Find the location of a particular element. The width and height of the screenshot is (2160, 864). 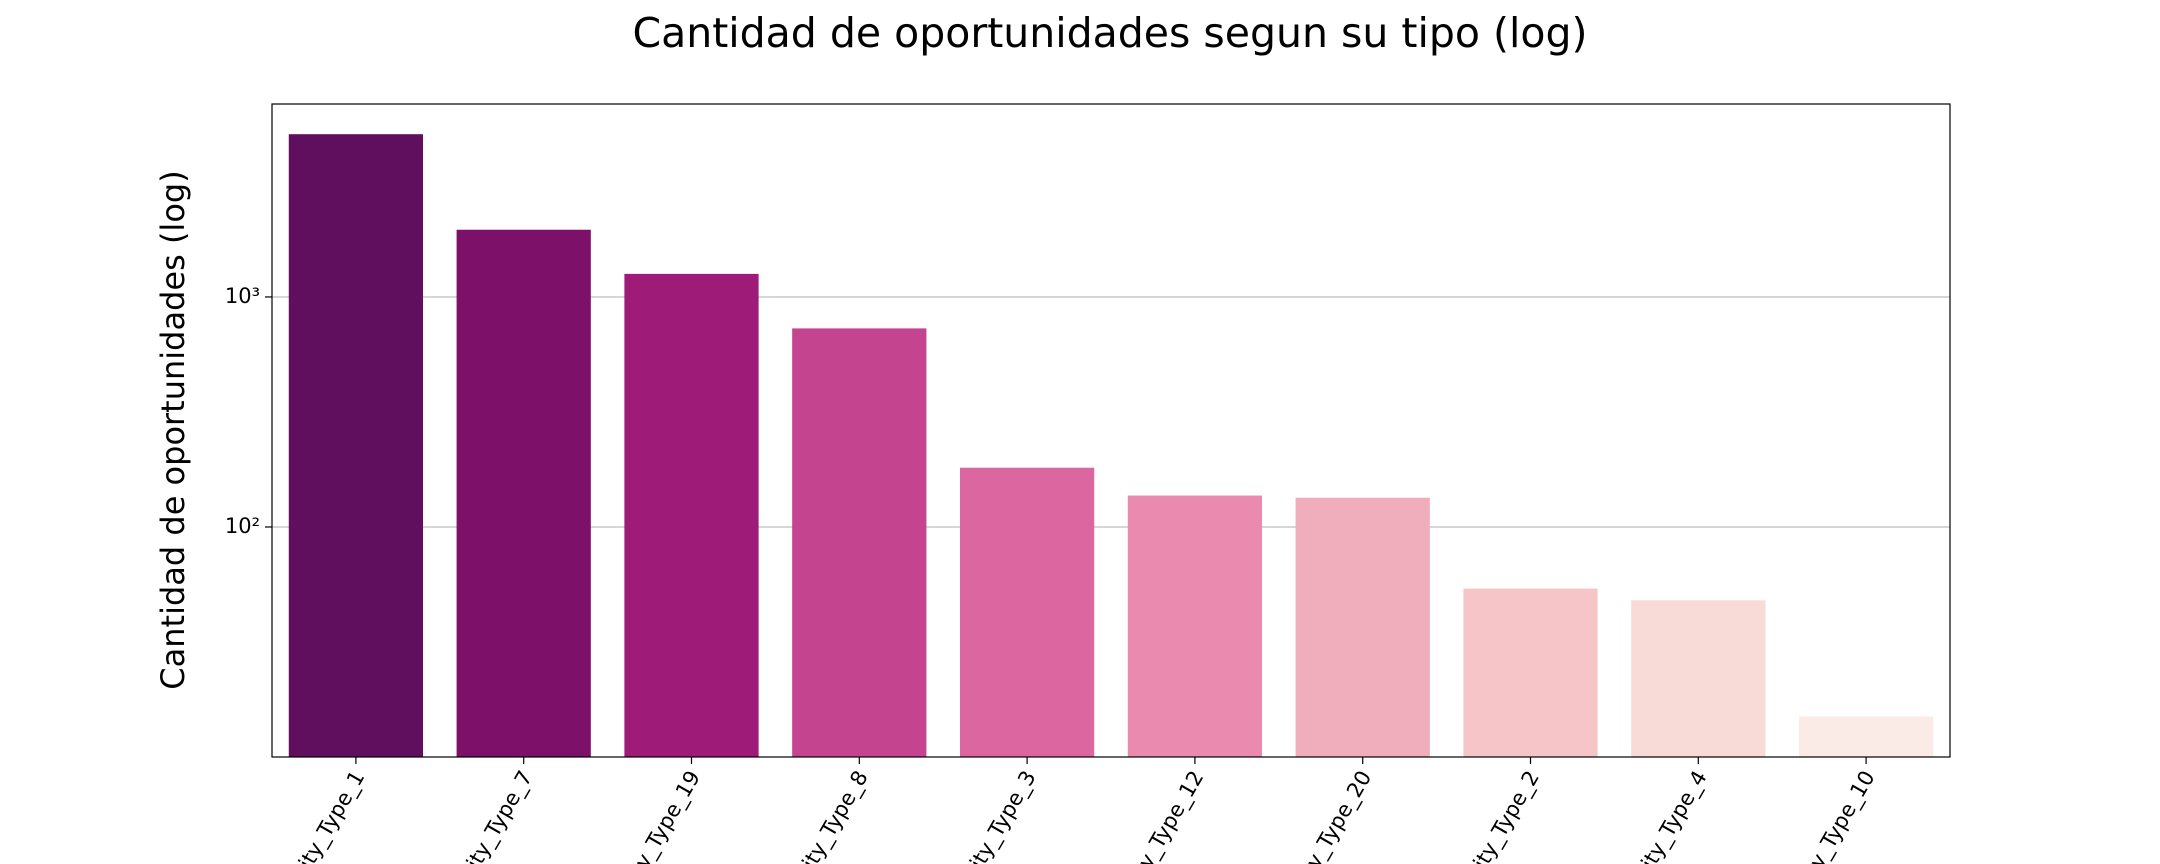

y-tick-label: 10² is located at coordinates (242, 526).